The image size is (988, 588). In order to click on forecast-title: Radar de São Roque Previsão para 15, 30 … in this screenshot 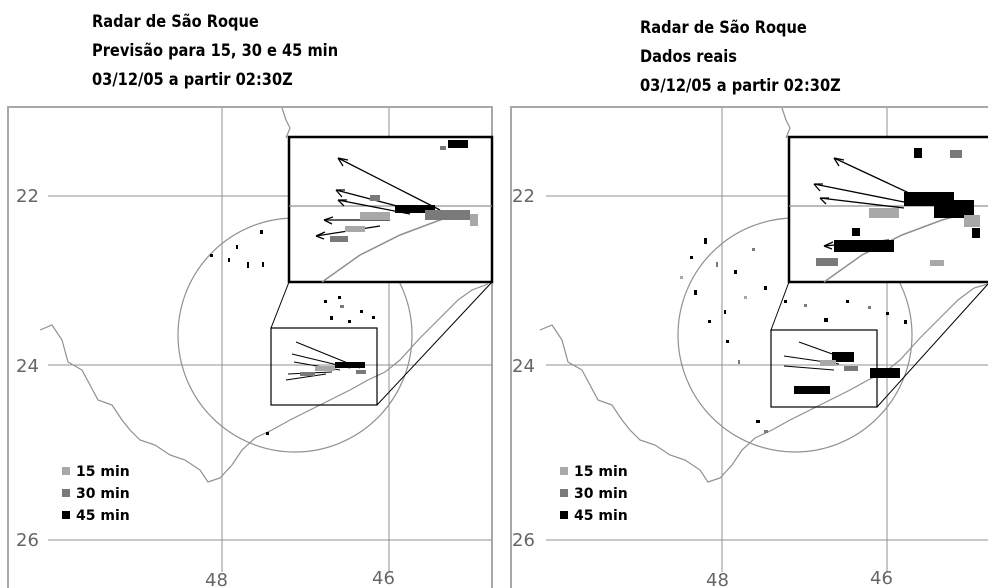, I will do `click(215, 51)`.